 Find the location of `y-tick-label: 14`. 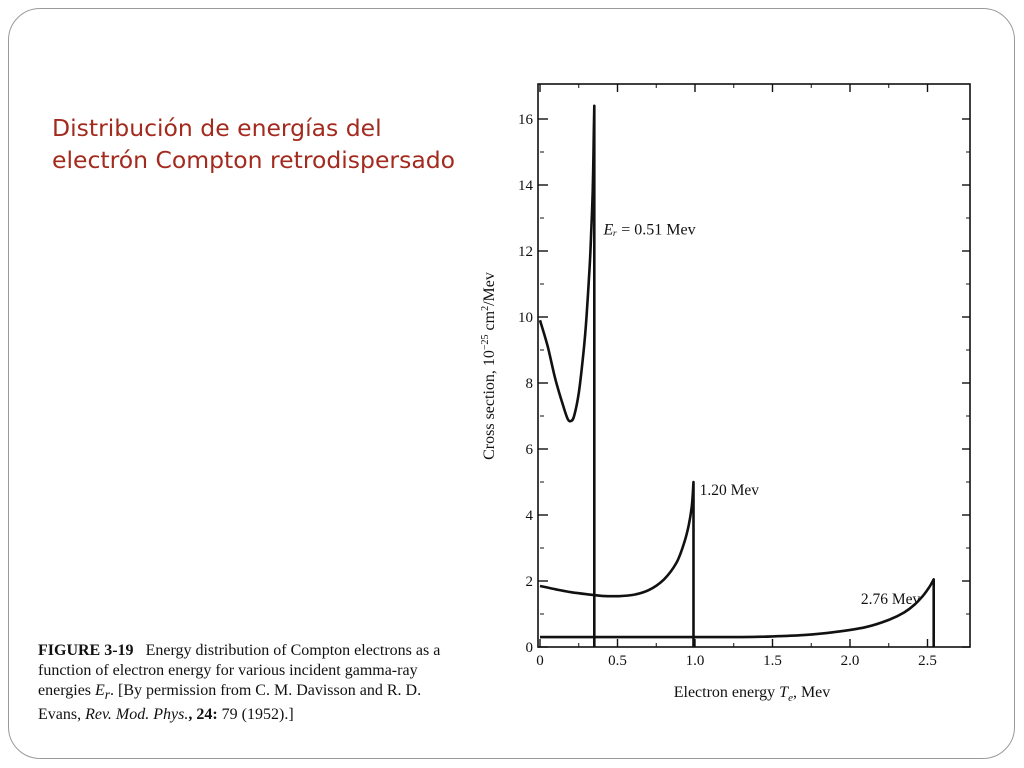

y-tick-label: 14 is located at coordinates (526, 186).